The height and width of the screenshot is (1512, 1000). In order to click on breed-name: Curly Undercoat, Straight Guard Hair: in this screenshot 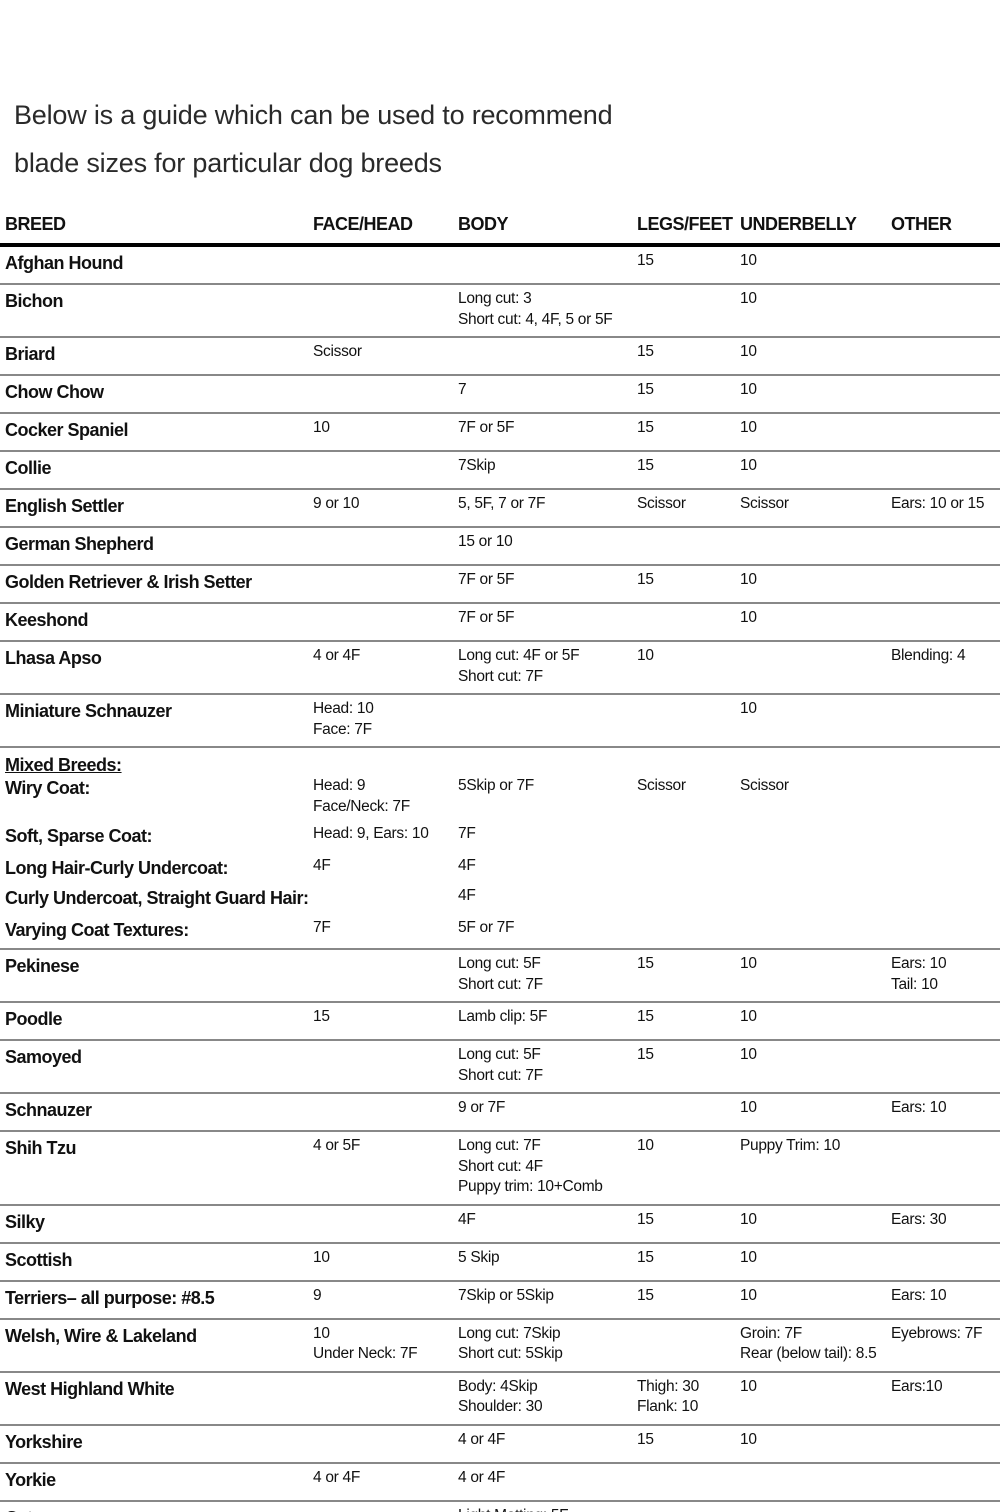, I will do `click(157, 898)`.